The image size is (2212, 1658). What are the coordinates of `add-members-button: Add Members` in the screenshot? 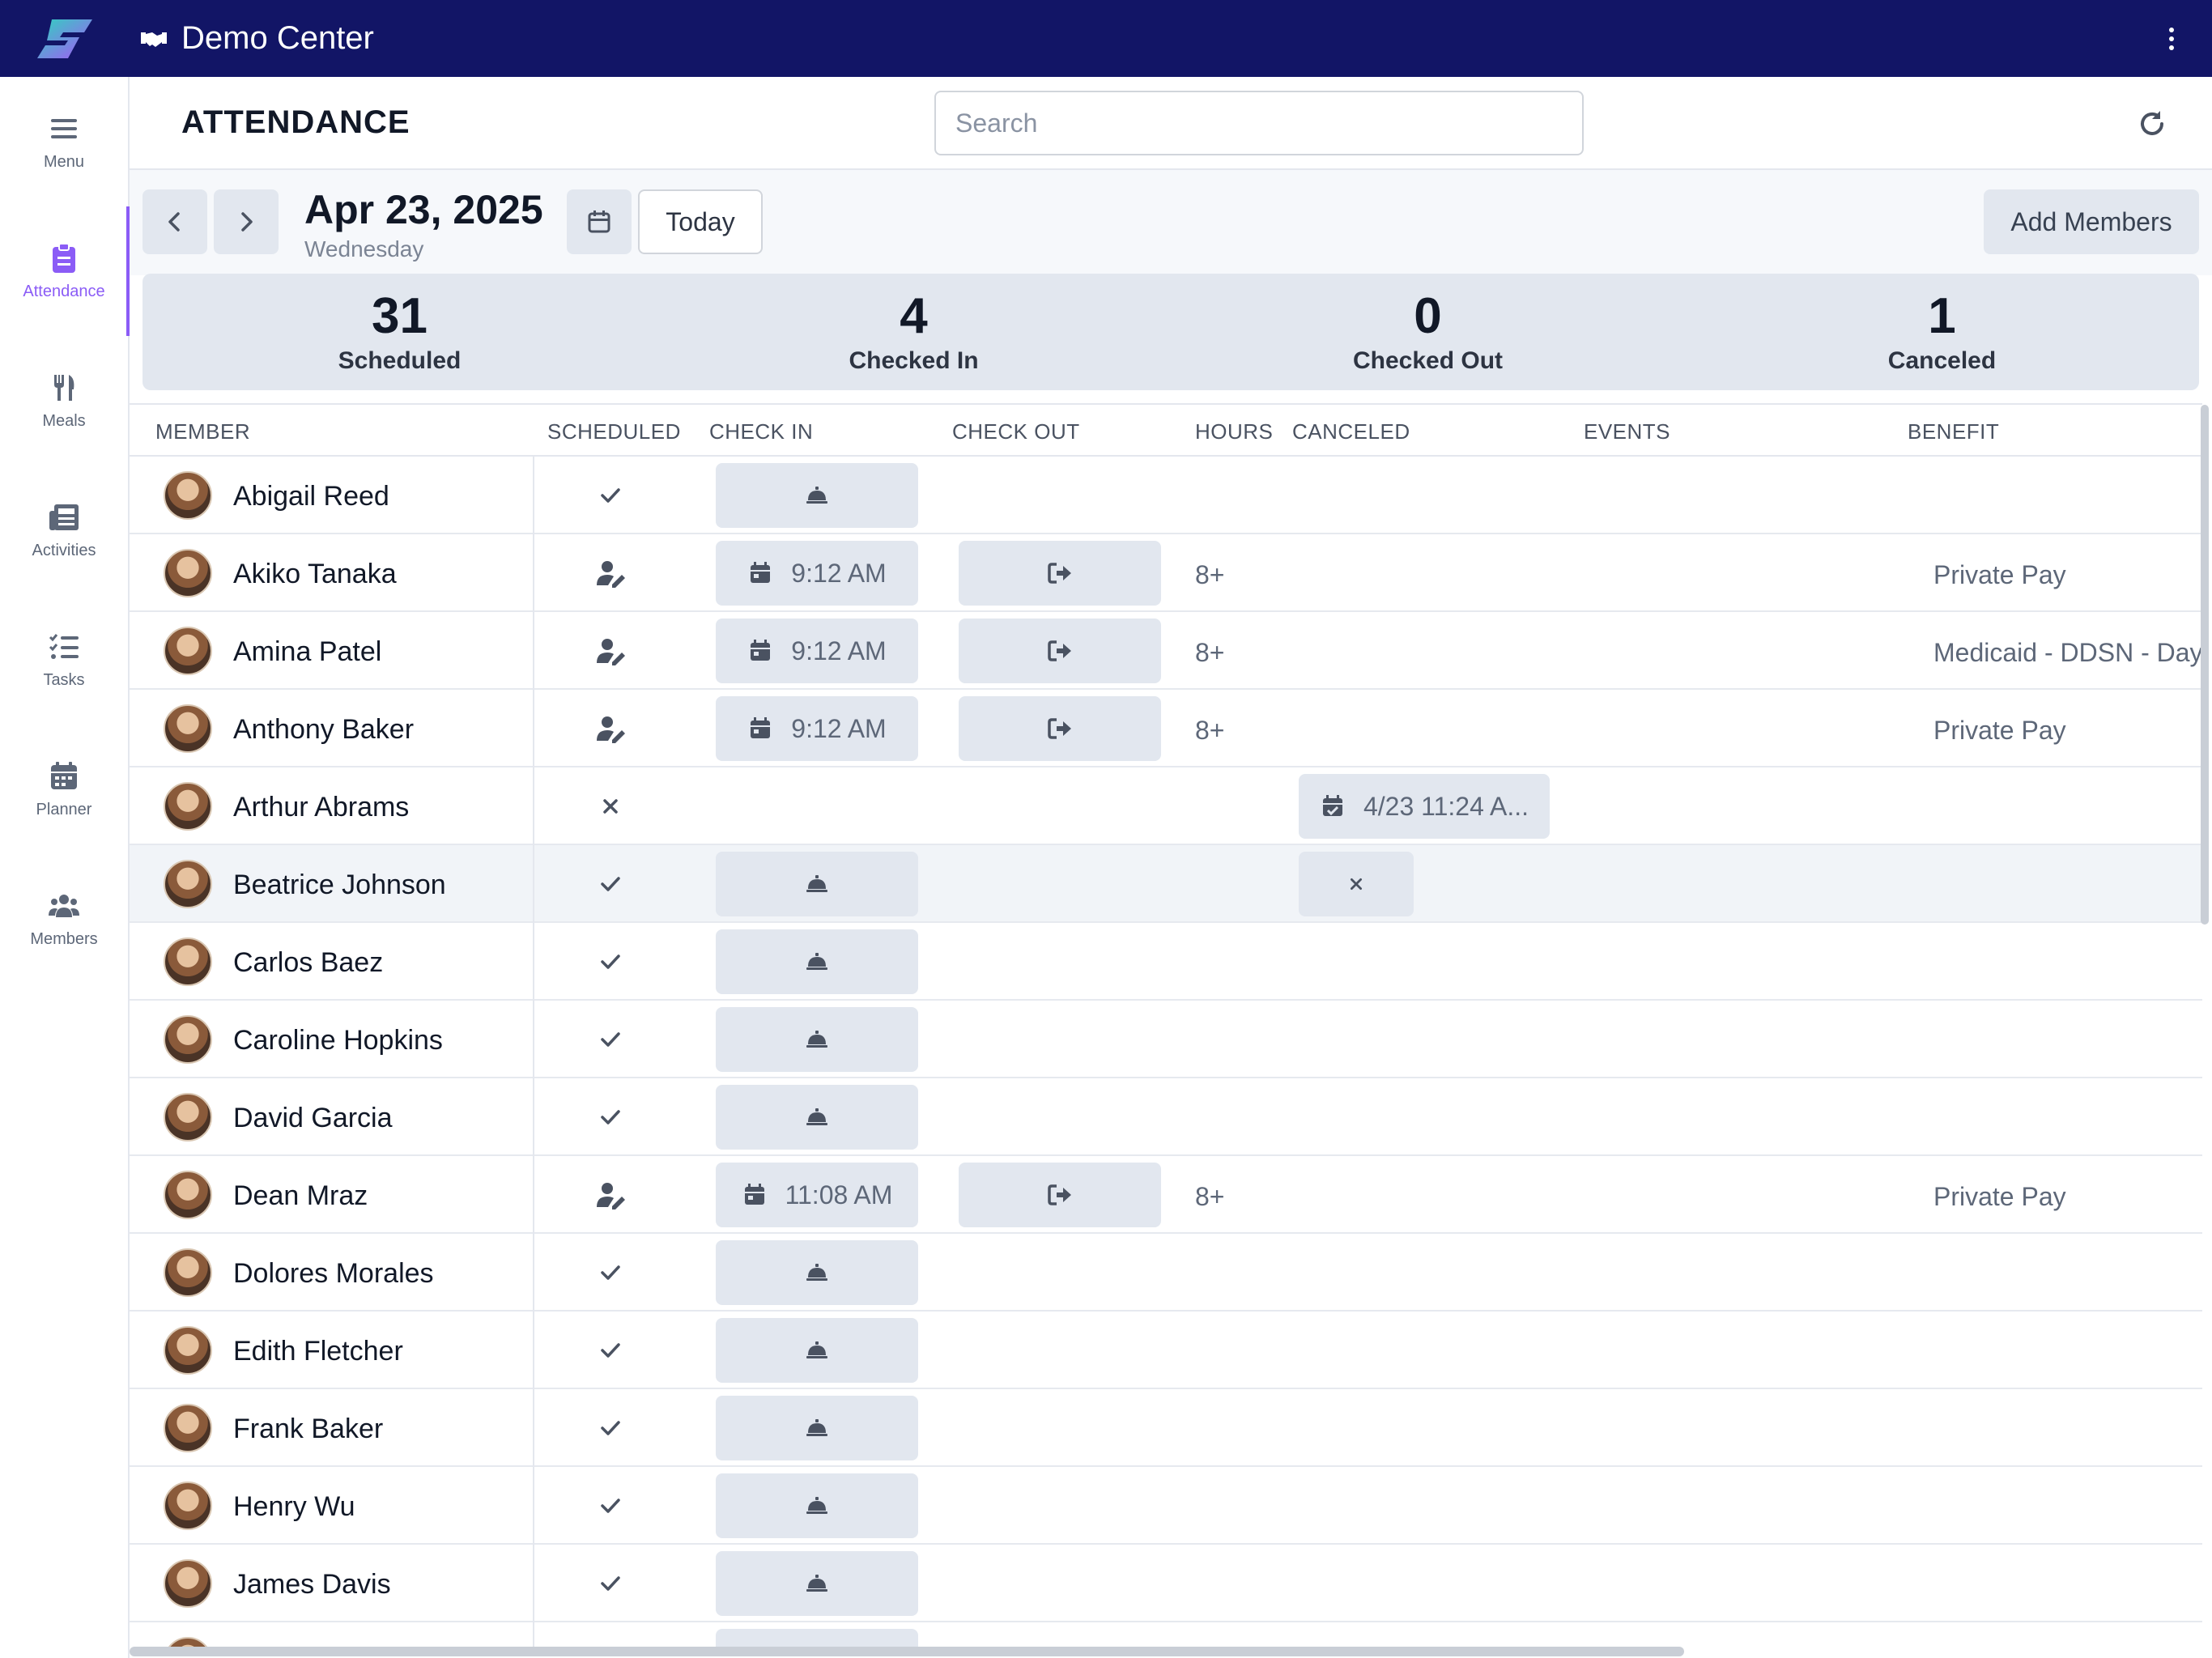 It's located at (2092, 221).